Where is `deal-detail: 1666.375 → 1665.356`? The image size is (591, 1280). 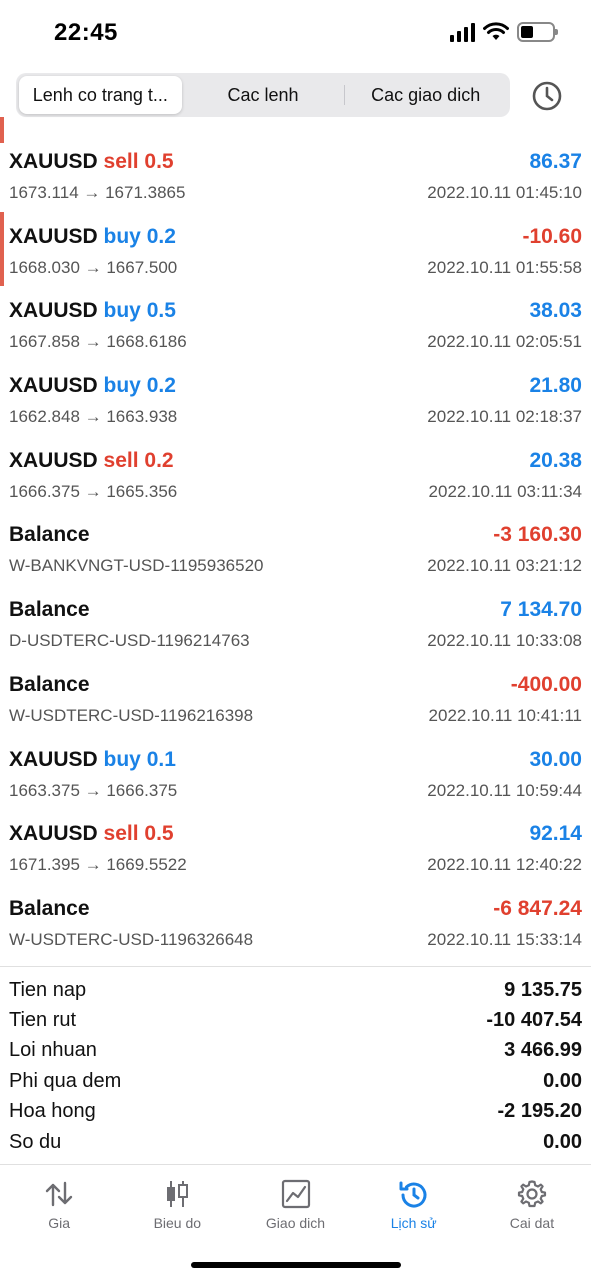
deal-detail: 1666.375 → 1665.356 is located at coordinates (93, 491).